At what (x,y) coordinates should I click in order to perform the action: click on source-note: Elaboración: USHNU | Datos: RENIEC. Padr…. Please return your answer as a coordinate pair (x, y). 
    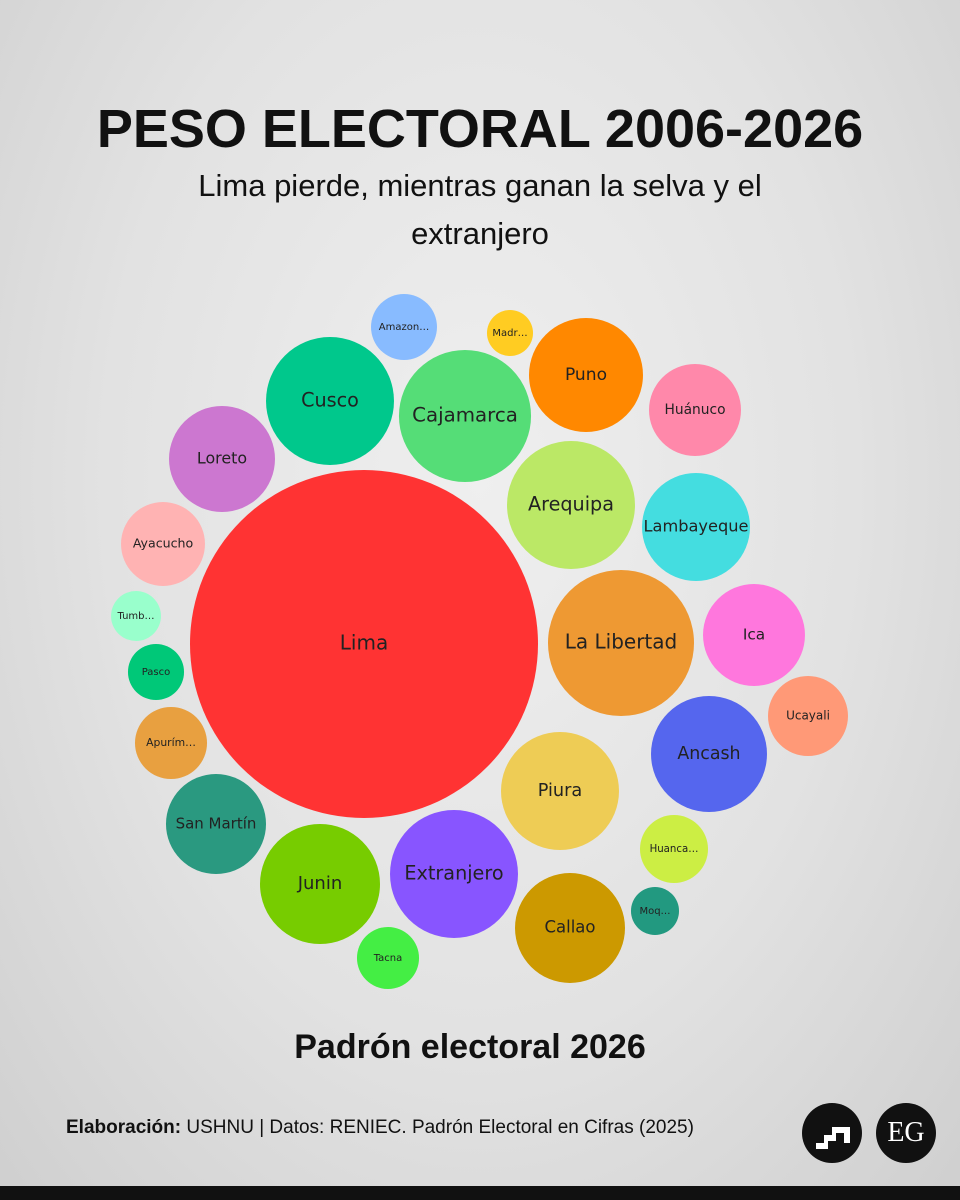
    Looking at the image, I should click on (380, 1128).